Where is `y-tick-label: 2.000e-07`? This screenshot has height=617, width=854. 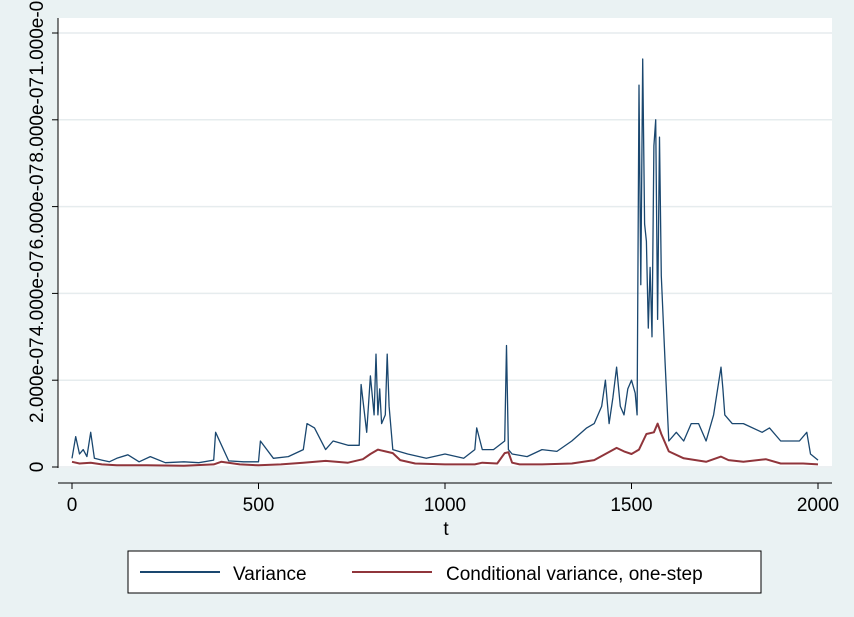
y-tick-label: 2.000e-07 is located at coordinates (37, 380).